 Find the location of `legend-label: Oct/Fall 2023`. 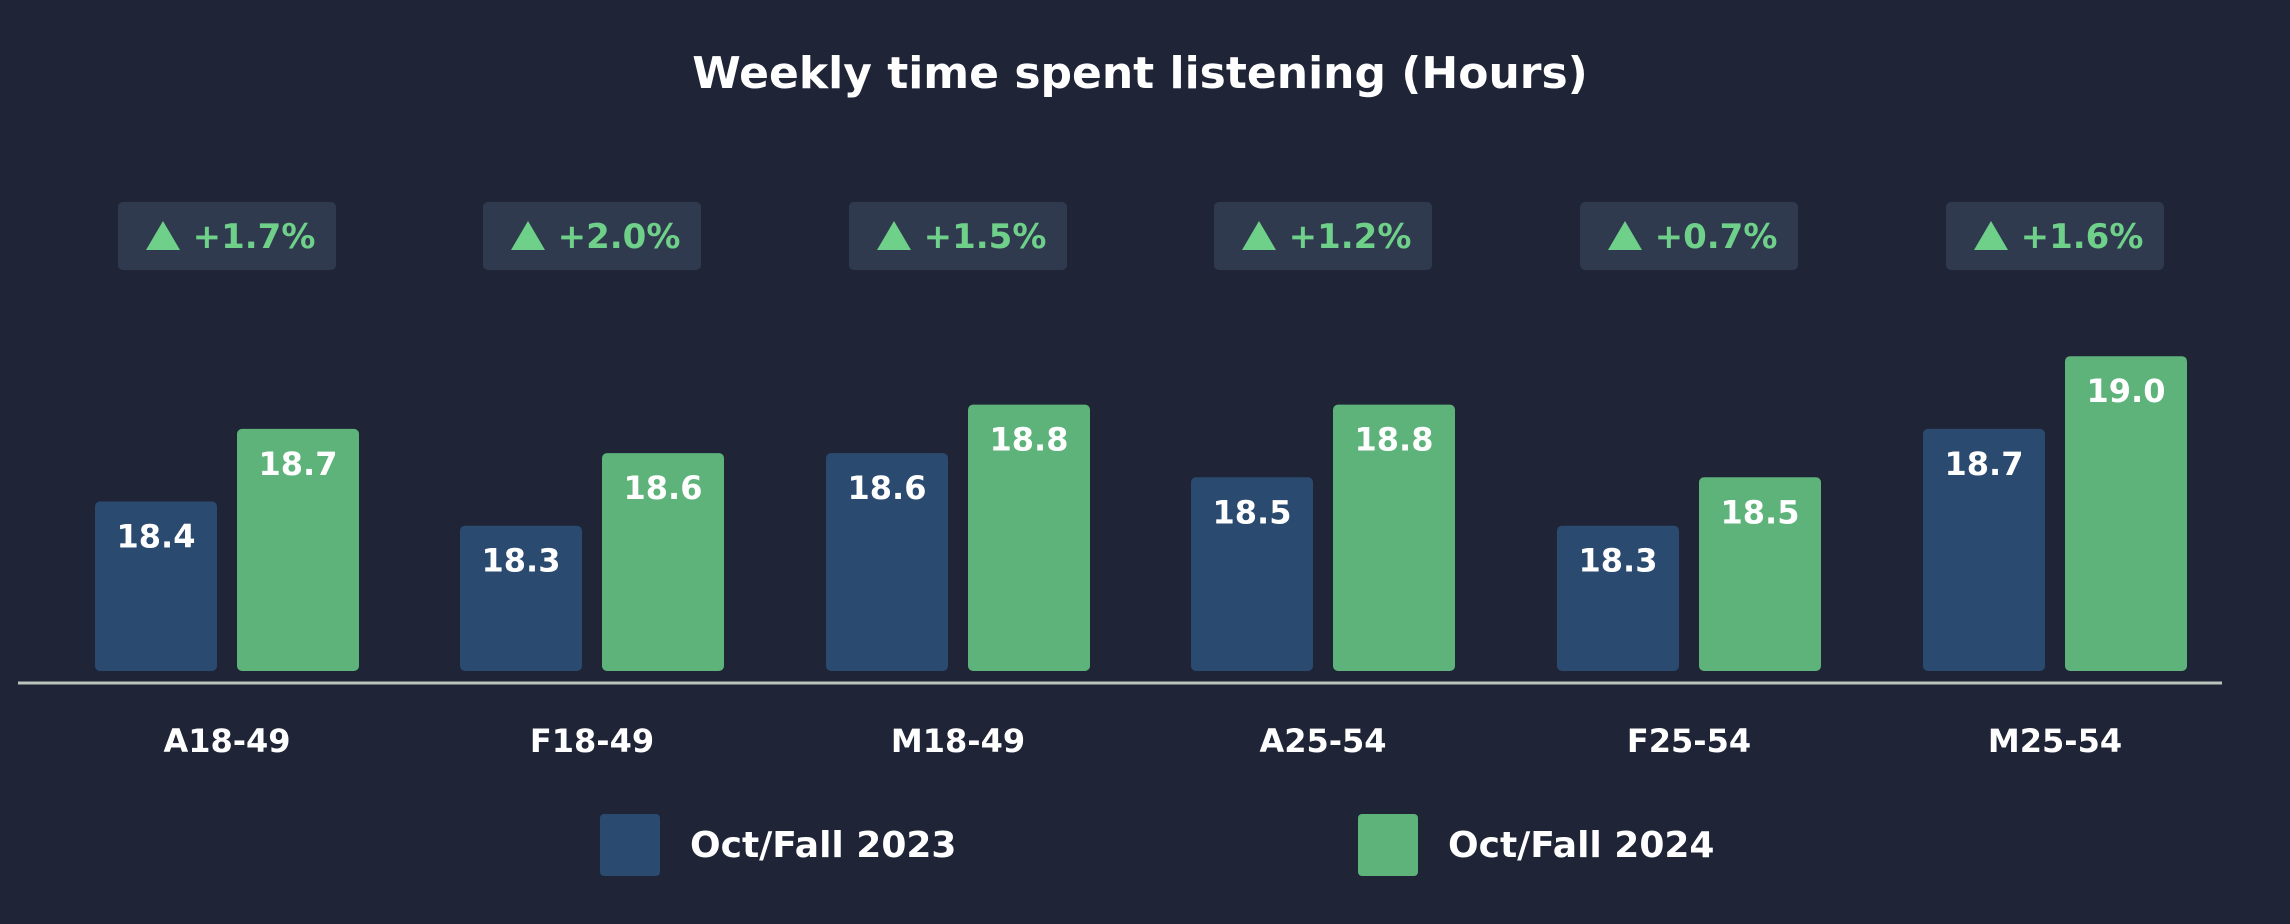

legend-label: Oct/Fall 2023 is located at coordinates (823, 845).